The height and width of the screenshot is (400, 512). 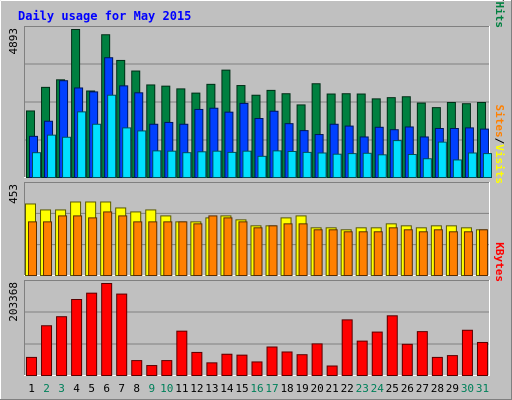 I want to click on x-tick-label: 3, so click(x=61, y=388).